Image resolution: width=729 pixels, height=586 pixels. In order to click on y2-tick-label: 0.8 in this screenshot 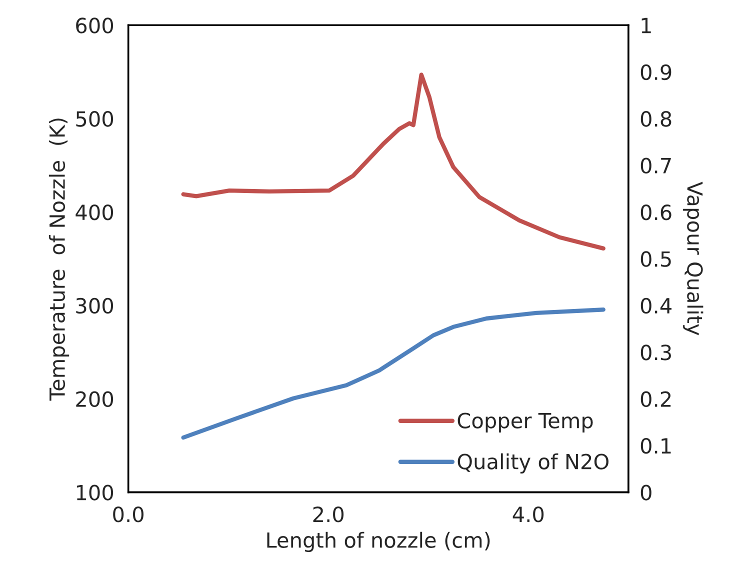, I will do `click(656, 119)`.